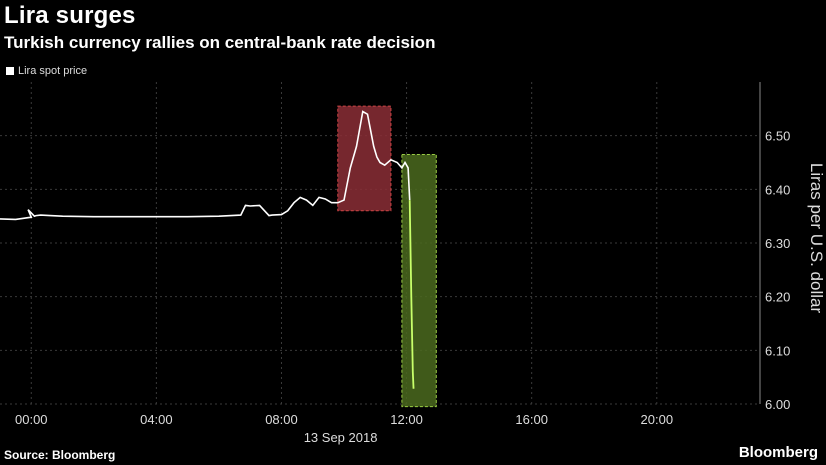 The image size is (826, 465). Describe the element at coordinates (778, 452) in the screenshot. I see `brand-logo: Bloomberg` at that location.